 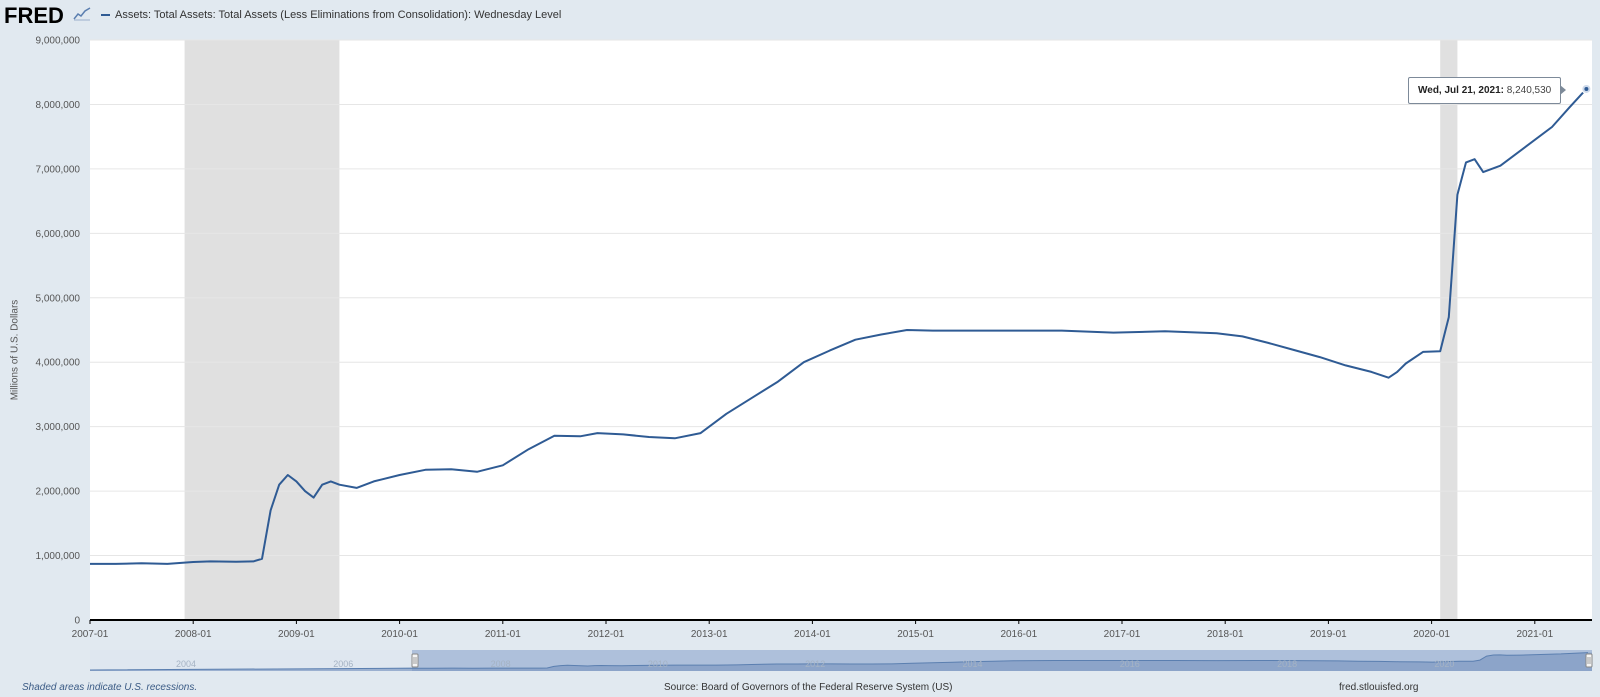 I want to click on navigator-series-line, so click(x=839, y=661).